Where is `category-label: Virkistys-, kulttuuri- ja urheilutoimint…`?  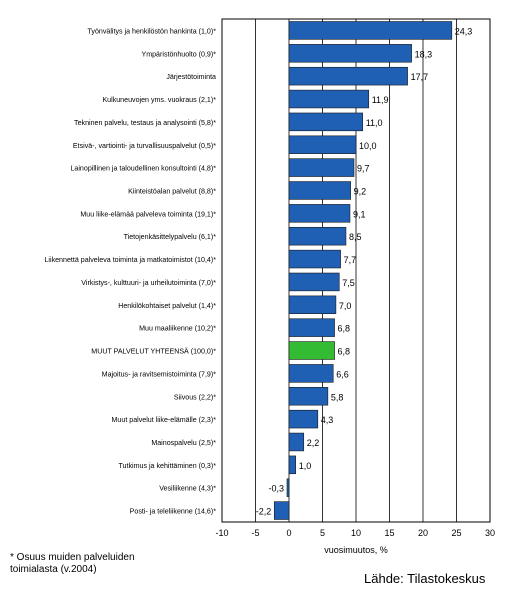
category-label: Virkistys-, kulttuuri- ja urheilutoimint… is located at coordinates (148, 283).